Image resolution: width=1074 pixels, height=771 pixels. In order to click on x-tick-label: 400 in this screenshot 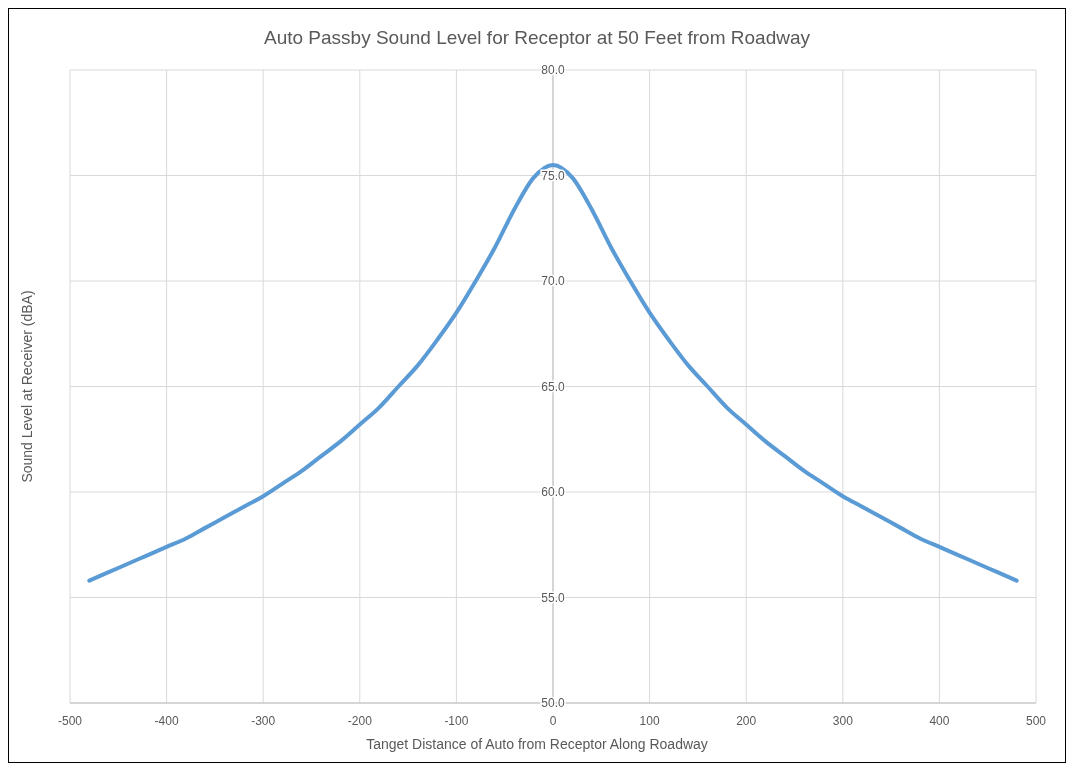, I will do `click(939, 721)`.